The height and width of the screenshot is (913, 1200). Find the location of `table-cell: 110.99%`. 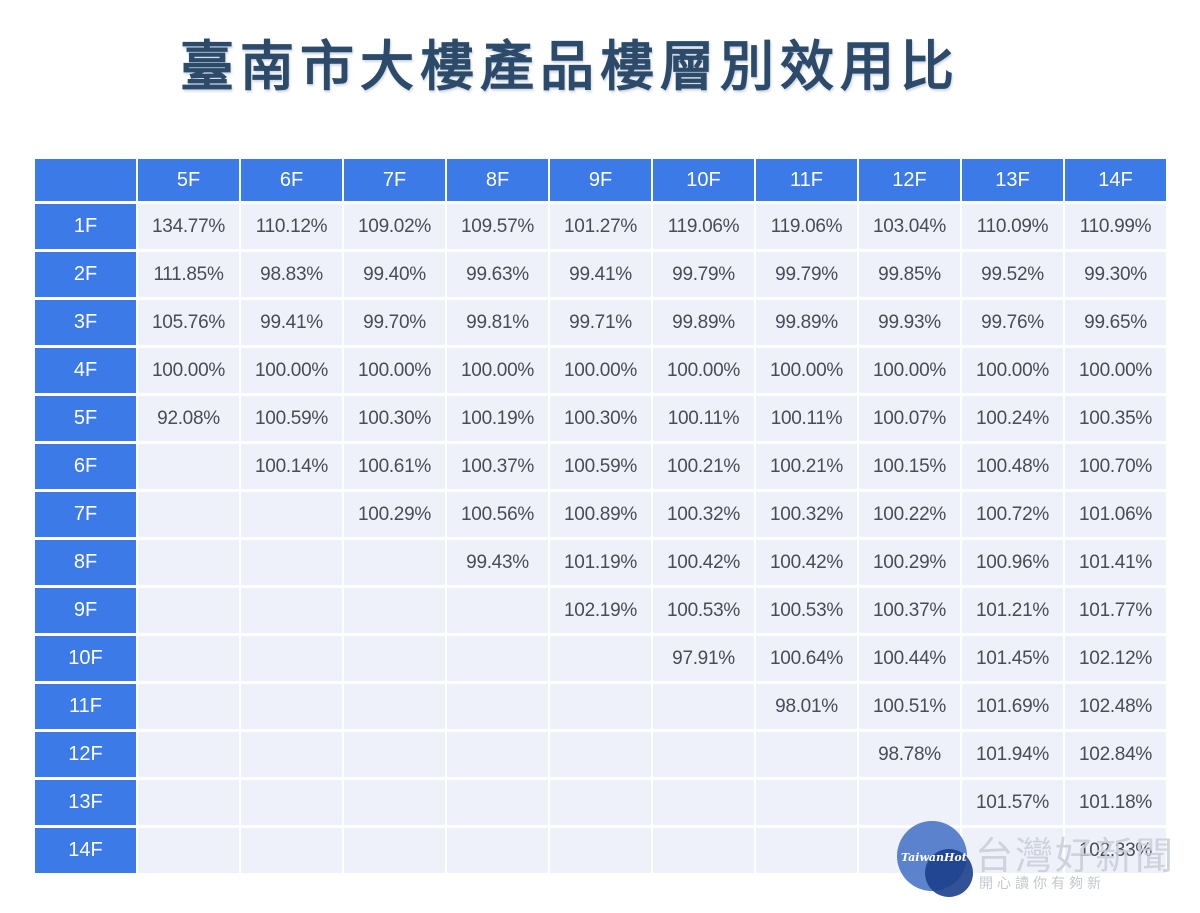

table-cell: 110.99% is located at coordinates (1115, 226).